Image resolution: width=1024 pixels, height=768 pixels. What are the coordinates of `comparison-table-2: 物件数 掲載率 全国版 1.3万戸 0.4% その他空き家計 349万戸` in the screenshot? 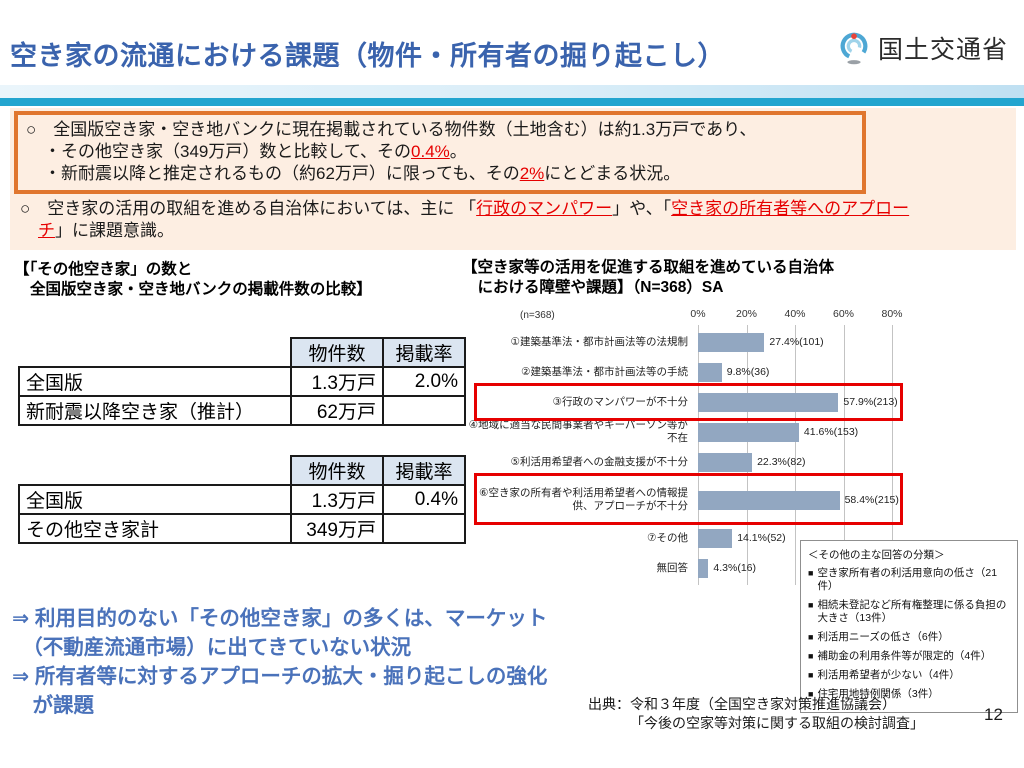 It's located at (242, 499).